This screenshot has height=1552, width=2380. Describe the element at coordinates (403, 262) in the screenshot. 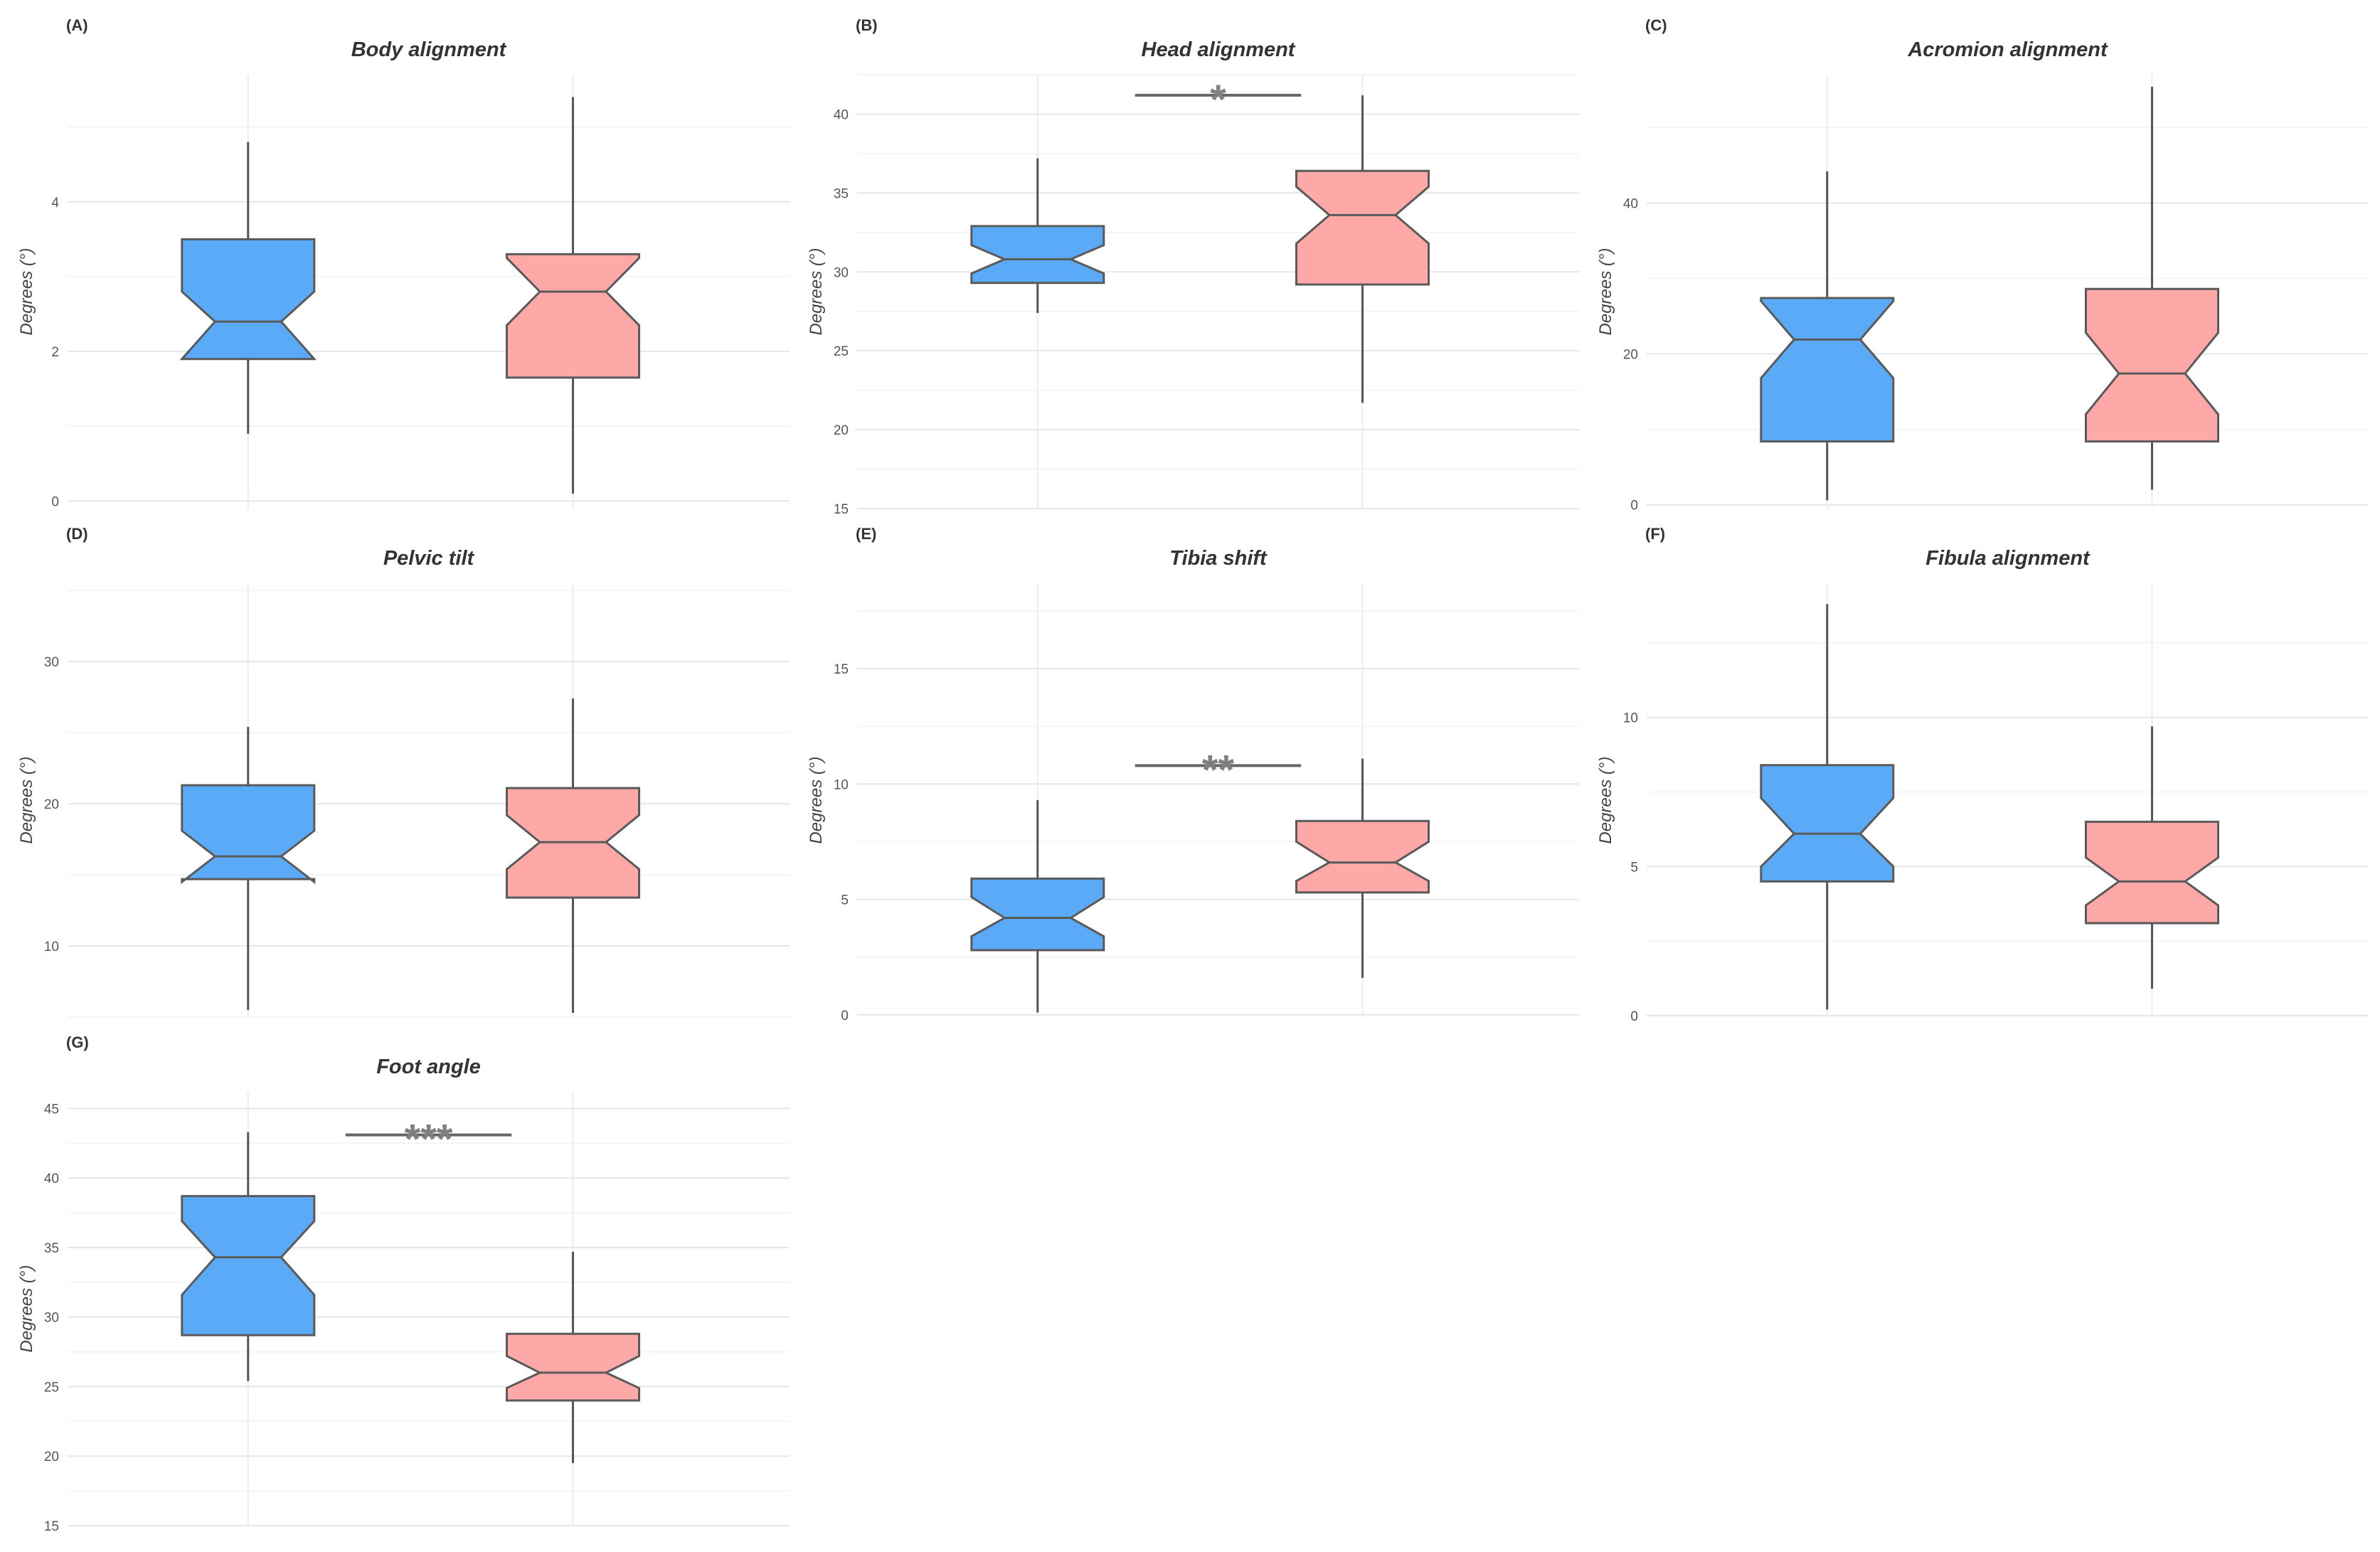

I see `panel-1: 0 2 4 (A) Body alignment Degrees (°)` at that location.